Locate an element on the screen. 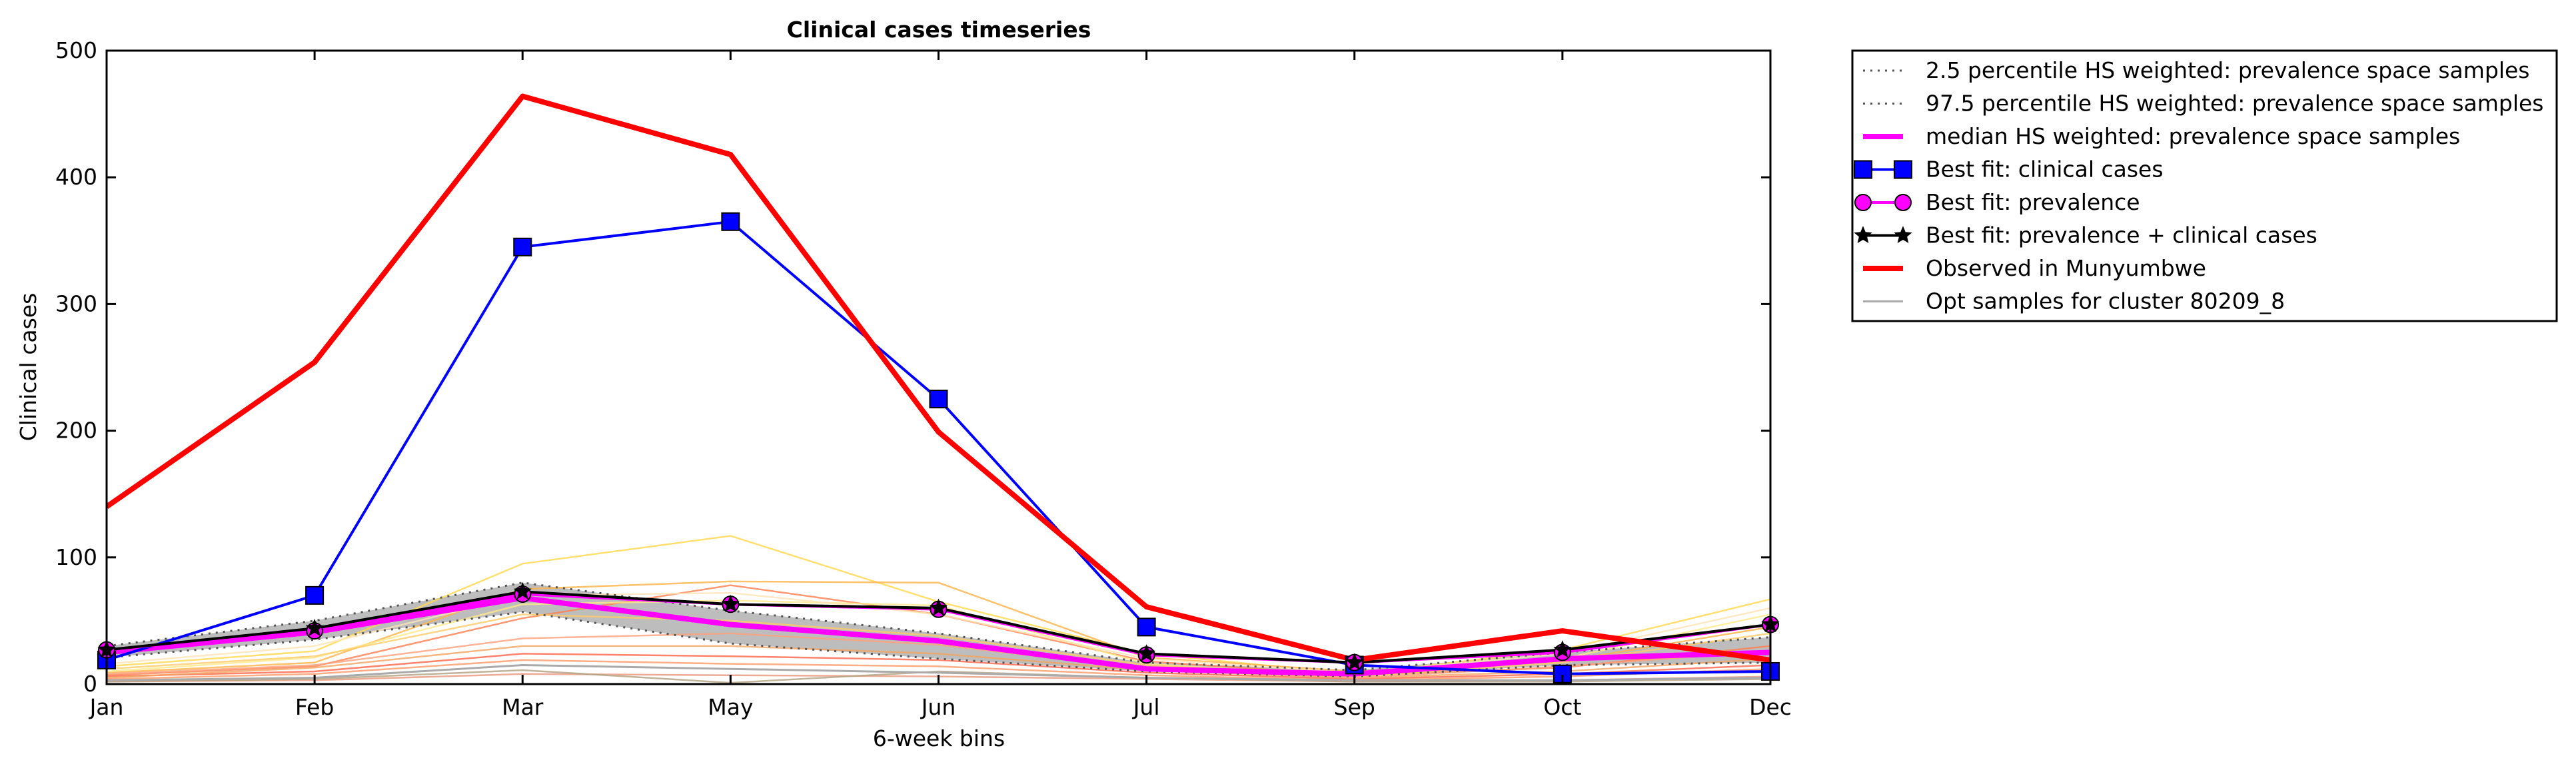 The image size is (2576, 772). x-axis-title: 6-week bins is located at coordinates (939, 738).